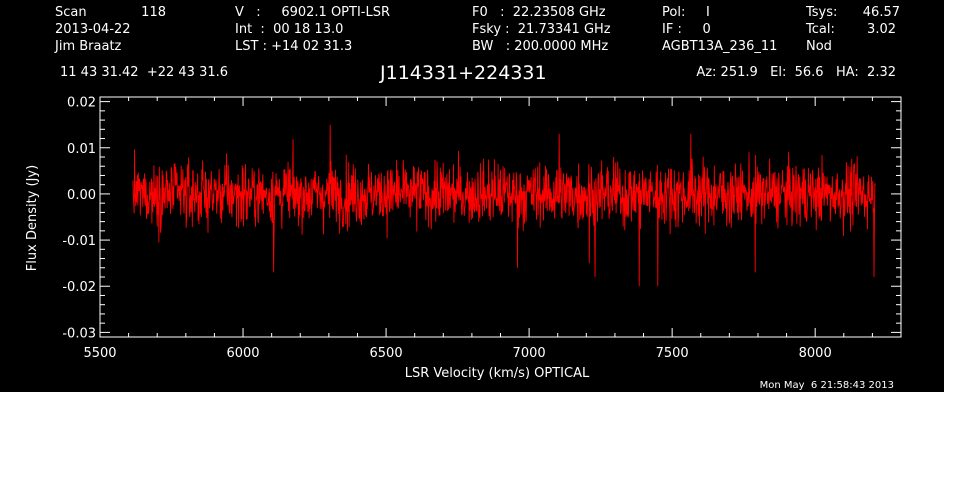 The height and width of the screenshot is (490, 962). Describe the element at coordinates (93, 29) in the screenshot. I see `obs-date: 2013-04-22` at that location.